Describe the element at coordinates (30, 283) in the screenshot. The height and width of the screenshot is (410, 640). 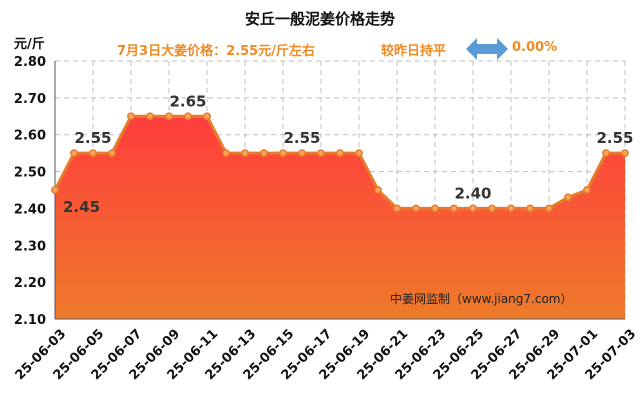
I see `y-tick-label: 2.20` at that location.